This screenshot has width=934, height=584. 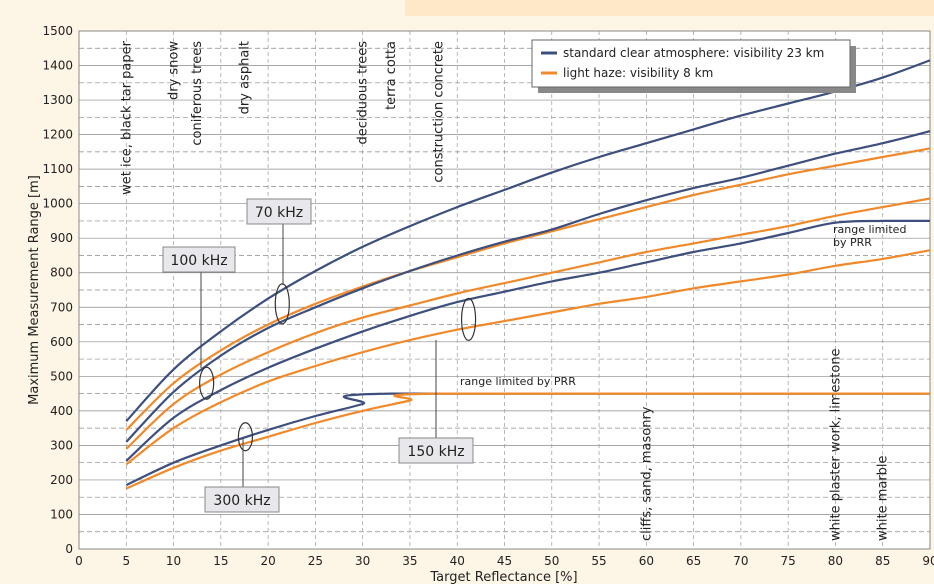 What do you see at coordinates (57, 135) in the screenshot?
I see `y-tick-label: 1200` at bounding box center [57, 135].